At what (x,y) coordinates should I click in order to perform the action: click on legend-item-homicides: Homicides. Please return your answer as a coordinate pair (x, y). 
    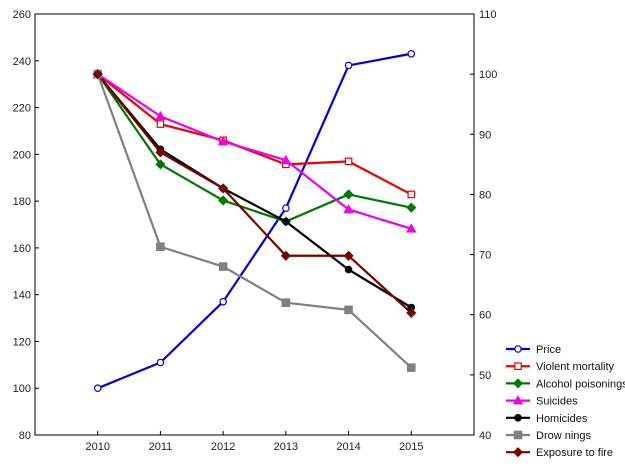
    Looking at the image, I should click on (547, 419).